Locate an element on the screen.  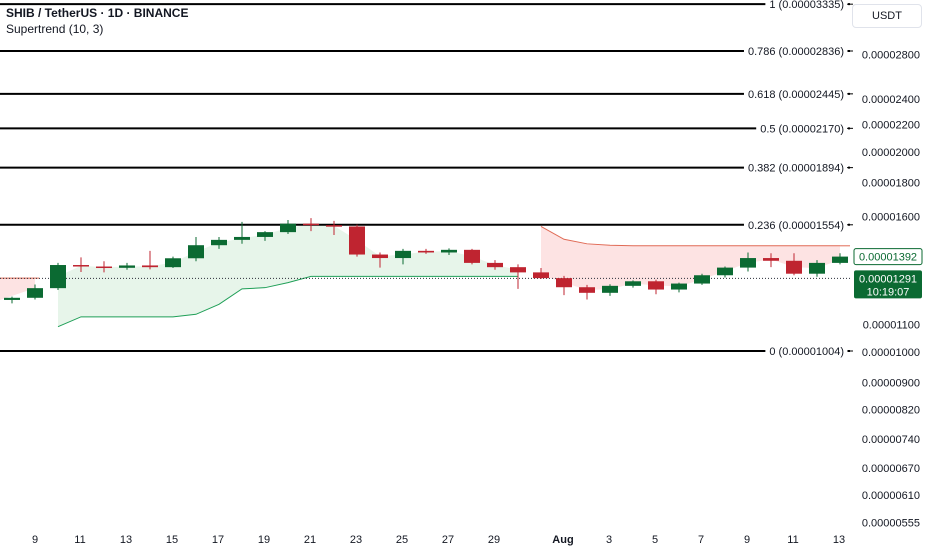
fib-level-label: 0.618 (0.00002445) is located at coordinates (796, 95).